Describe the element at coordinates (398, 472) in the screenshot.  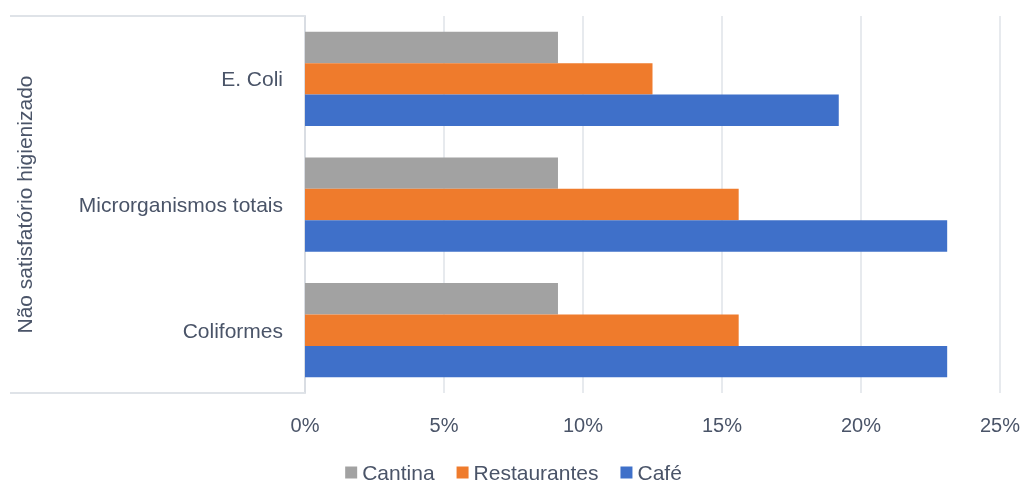
I see `legend-label: Cantina` at that location.